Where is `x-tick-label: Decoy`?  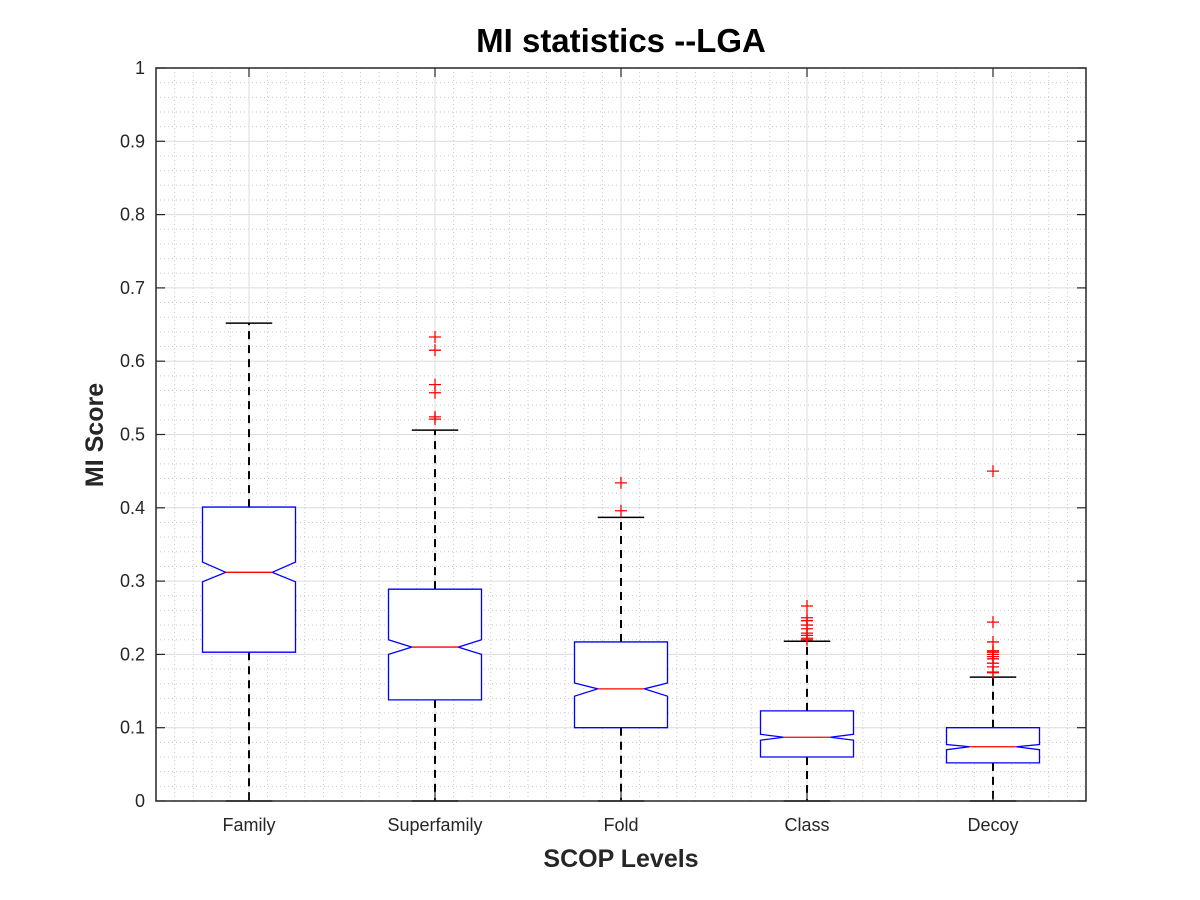 x-tick-label: Decoy is located at coordinates (992, 825).